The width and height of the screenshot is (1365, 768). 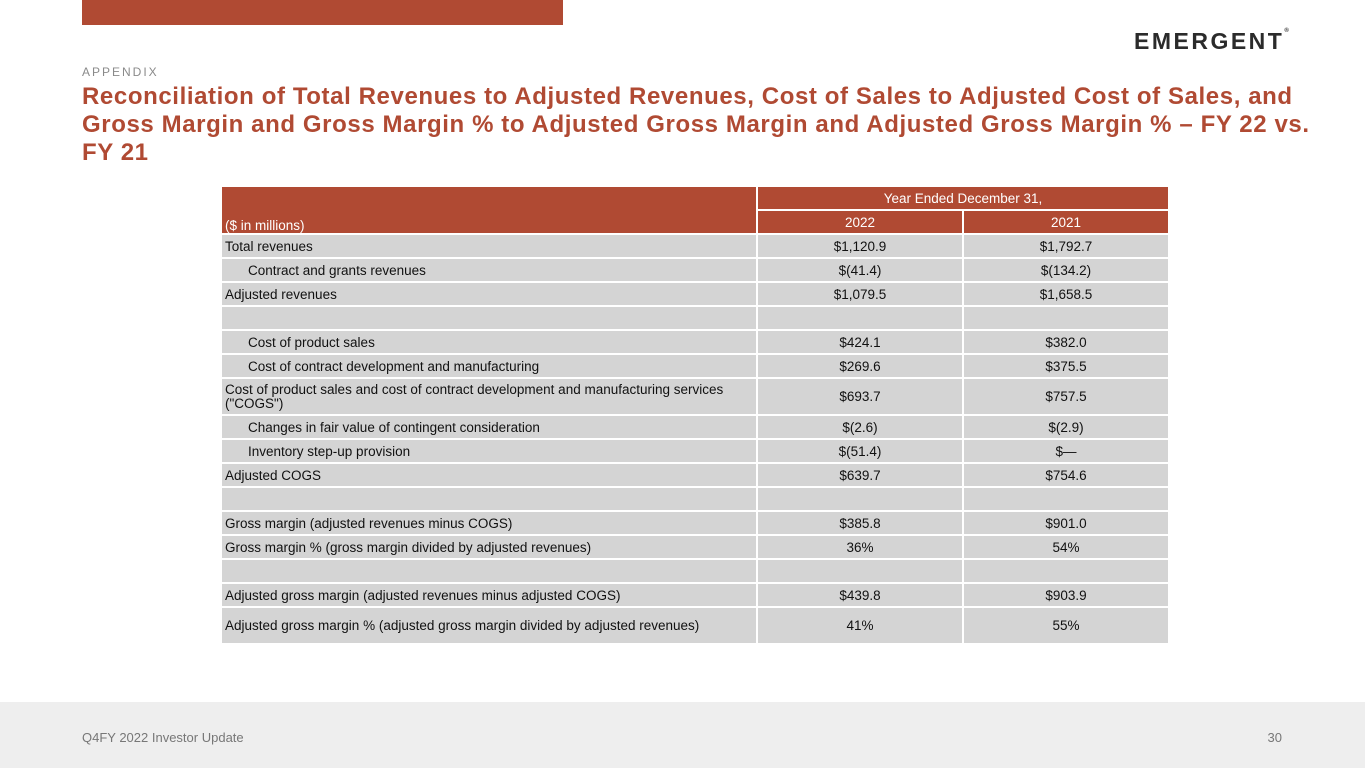 I want to click on value-2022: 41%, so click(x=860, y=625).